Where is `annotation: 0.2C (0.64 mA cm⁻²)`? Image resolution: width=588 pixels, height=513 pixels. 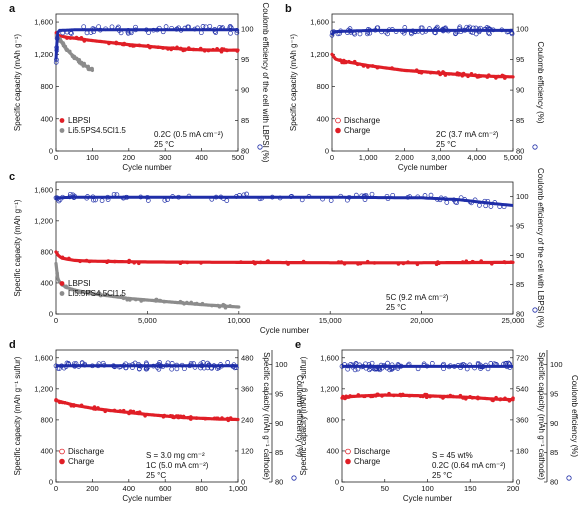
annotation: 0.2C (0.64 mA cm⁻²) is located at coordinates (469, 465).